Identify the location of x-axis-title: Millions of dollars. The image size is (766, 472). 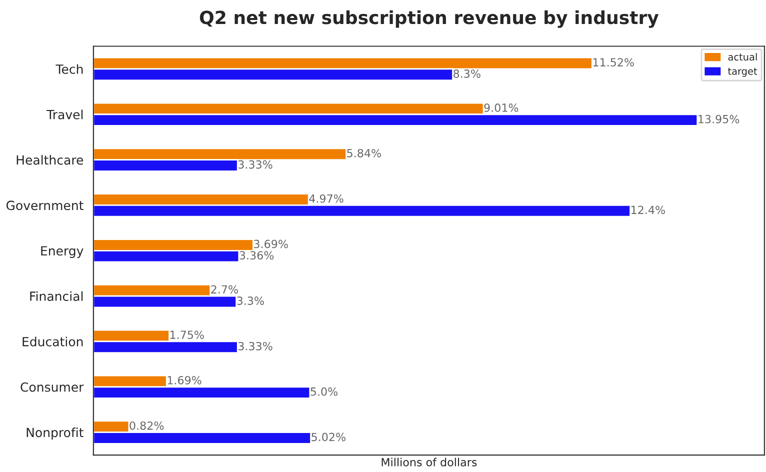
(429, 462).